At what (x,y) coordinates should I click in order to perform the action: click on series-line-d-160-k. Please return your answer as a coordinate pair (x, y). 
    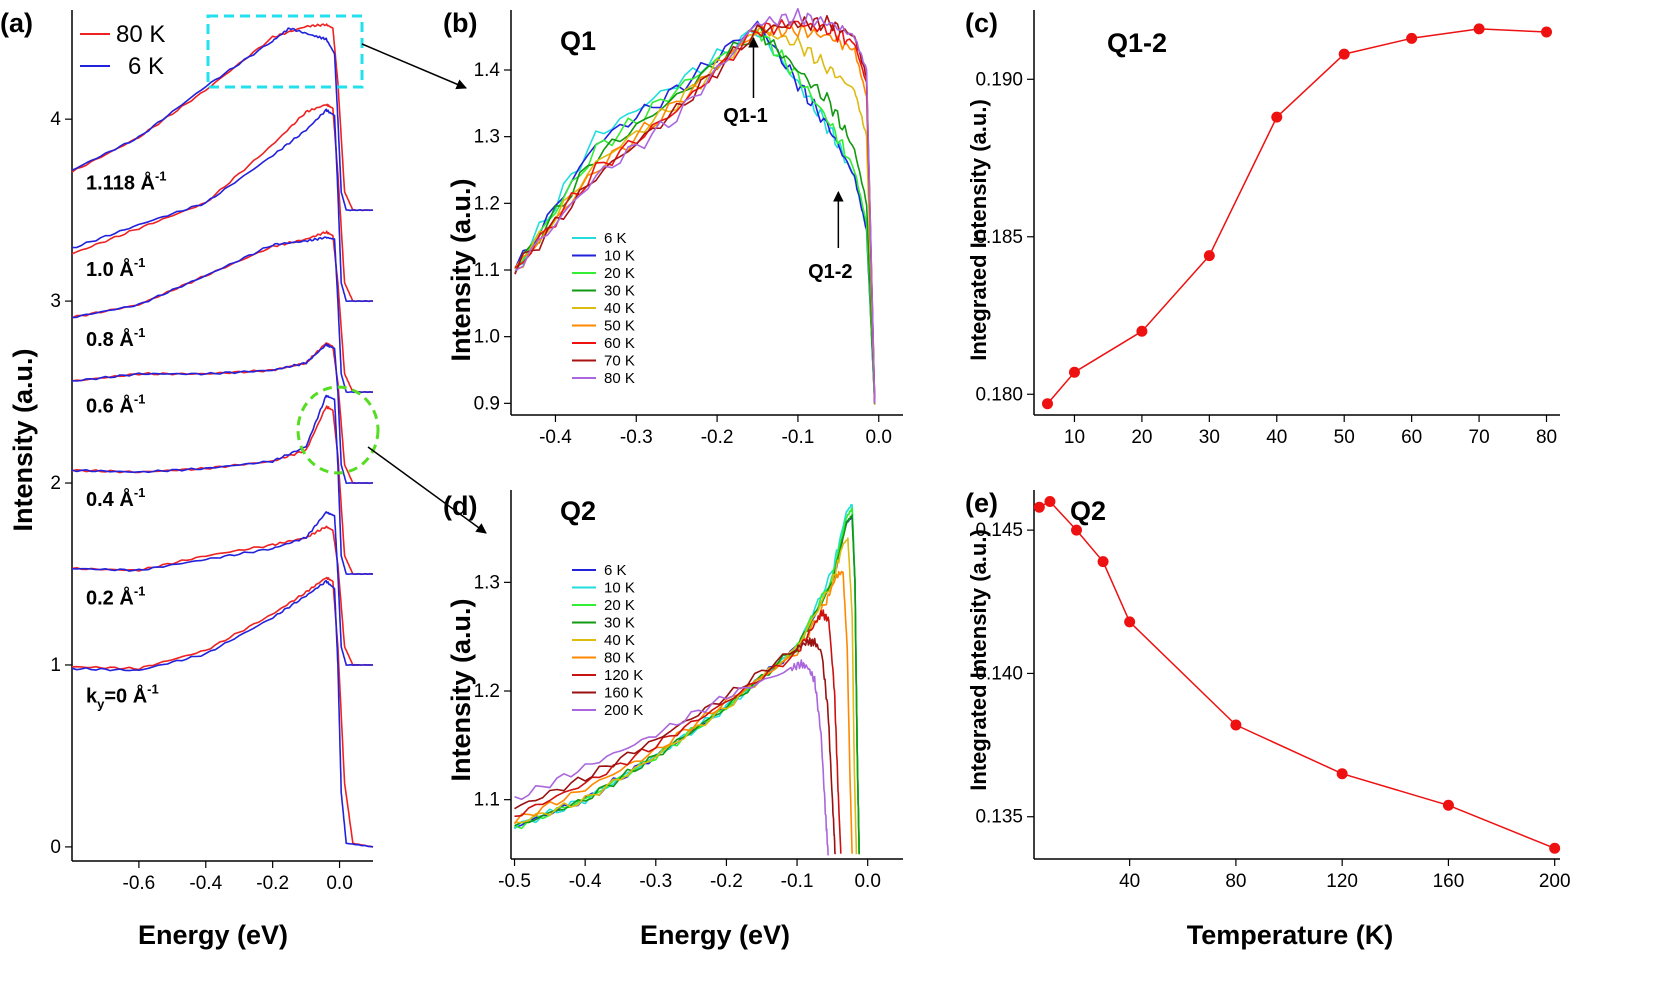
    Looking at the image, I should click on (675, 746).